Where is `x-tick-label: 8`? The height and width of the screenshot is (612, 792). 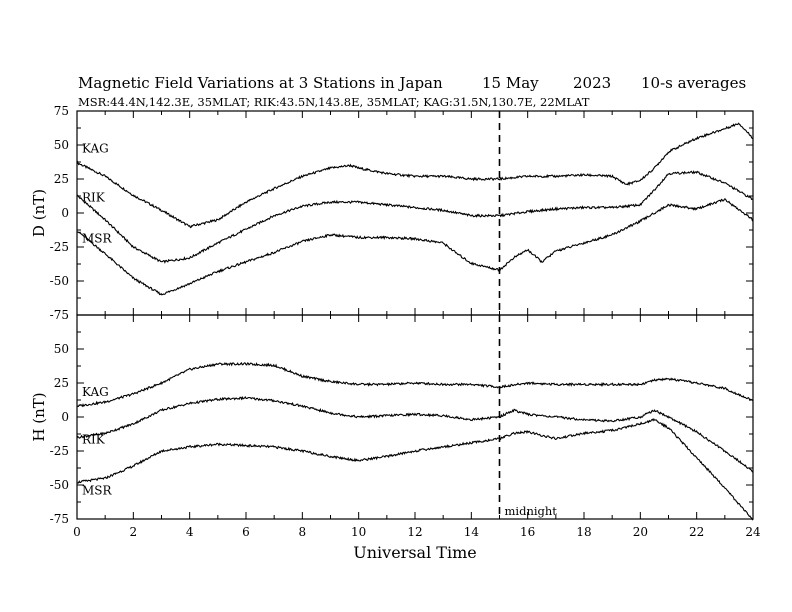
x-tick-label: 8 is located at coordinates (303, 532).